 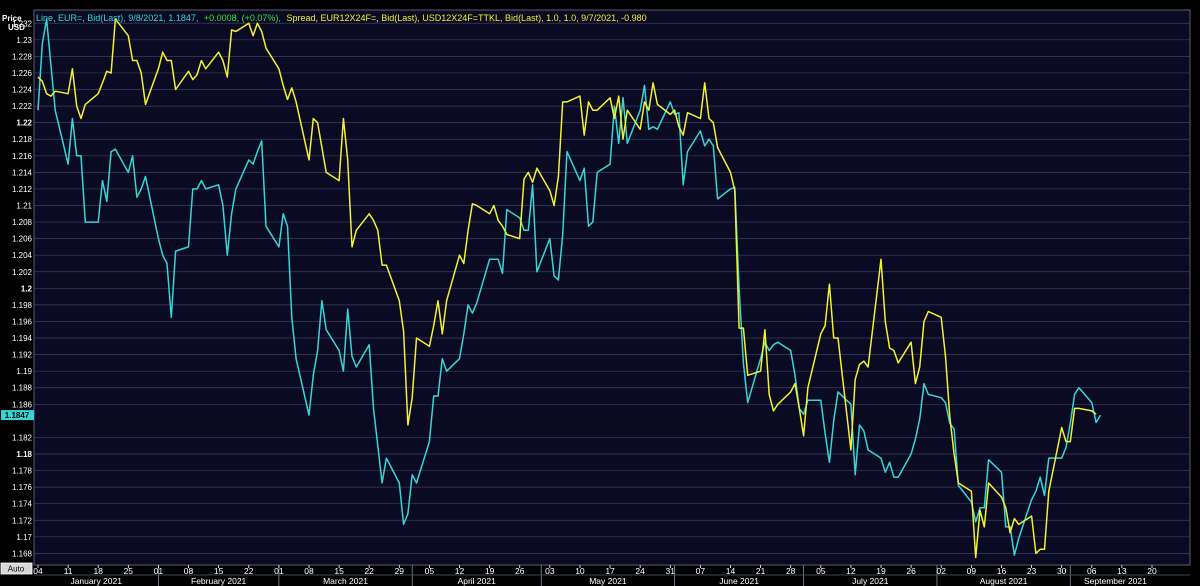 I want to click on y-tick-label: 1.168, so click(x=22, y=553).